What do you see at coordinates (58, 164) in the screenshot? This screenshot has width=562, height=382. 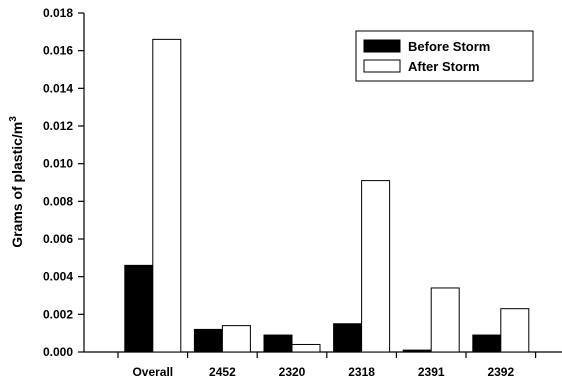 I see `y-tick-label: 0.010` at bounding box center [58, 164].